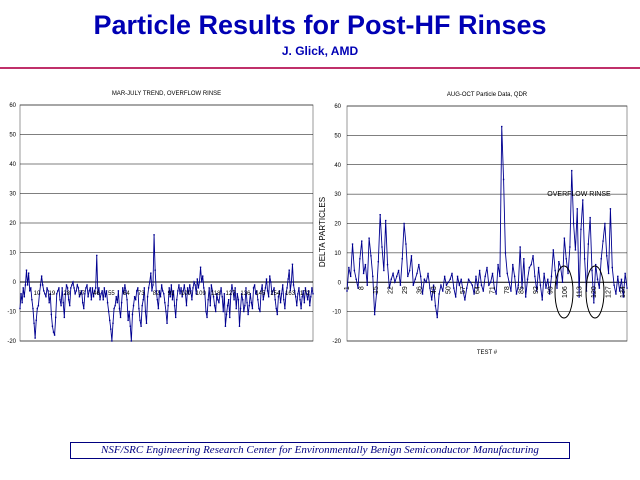 The width and height of the screenshot is (640, 480). What do you see at coordinates (579, 194) in the screenshot?
I see `annotation-overflow-rinse: OVERFLOW RINSE` at bounding box center [579, 194].